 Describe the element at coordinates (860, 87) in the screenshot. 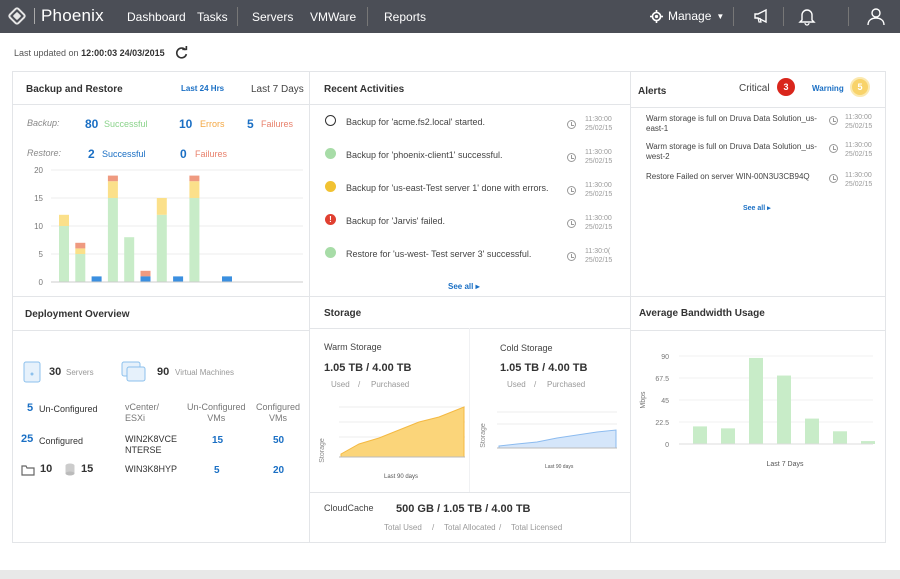

I see `warning-count-badge: 5` at that location.